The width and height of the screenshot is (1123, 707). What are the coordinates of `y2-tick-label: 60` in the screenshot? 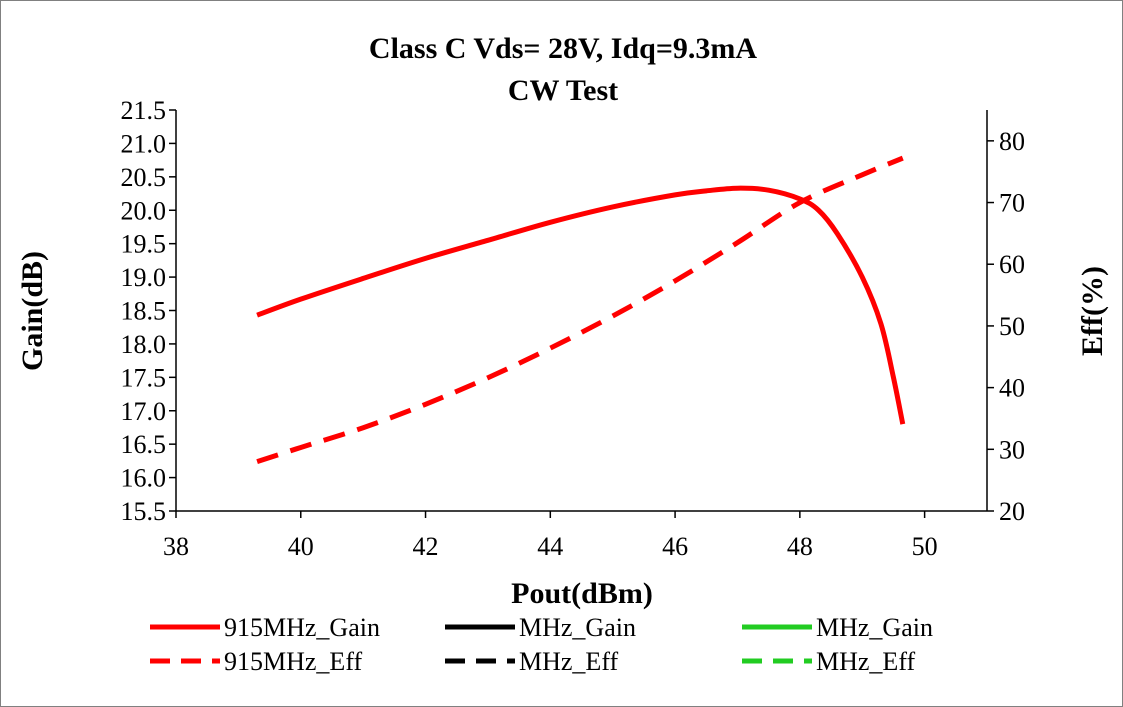 It's located at (1012, 264).